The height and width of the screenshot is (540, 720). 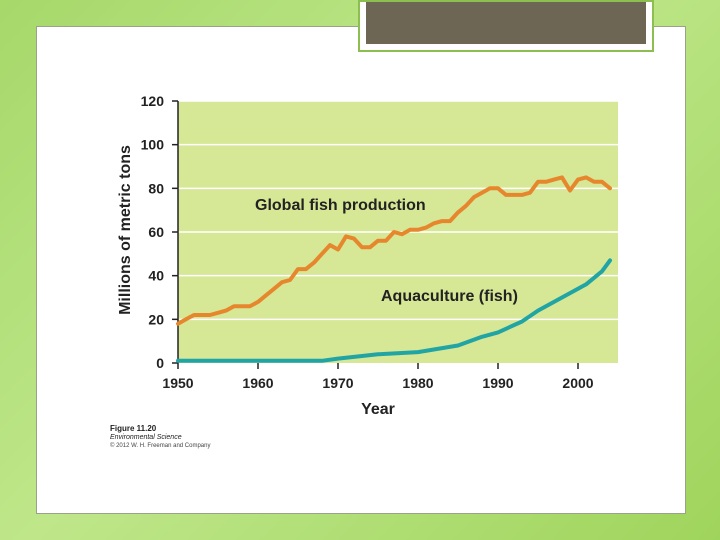 What do you see at coordinates (577, 383) in the screenshot?
I see `x-tick-label-2000: 2000` at bounding box center [577, 383].